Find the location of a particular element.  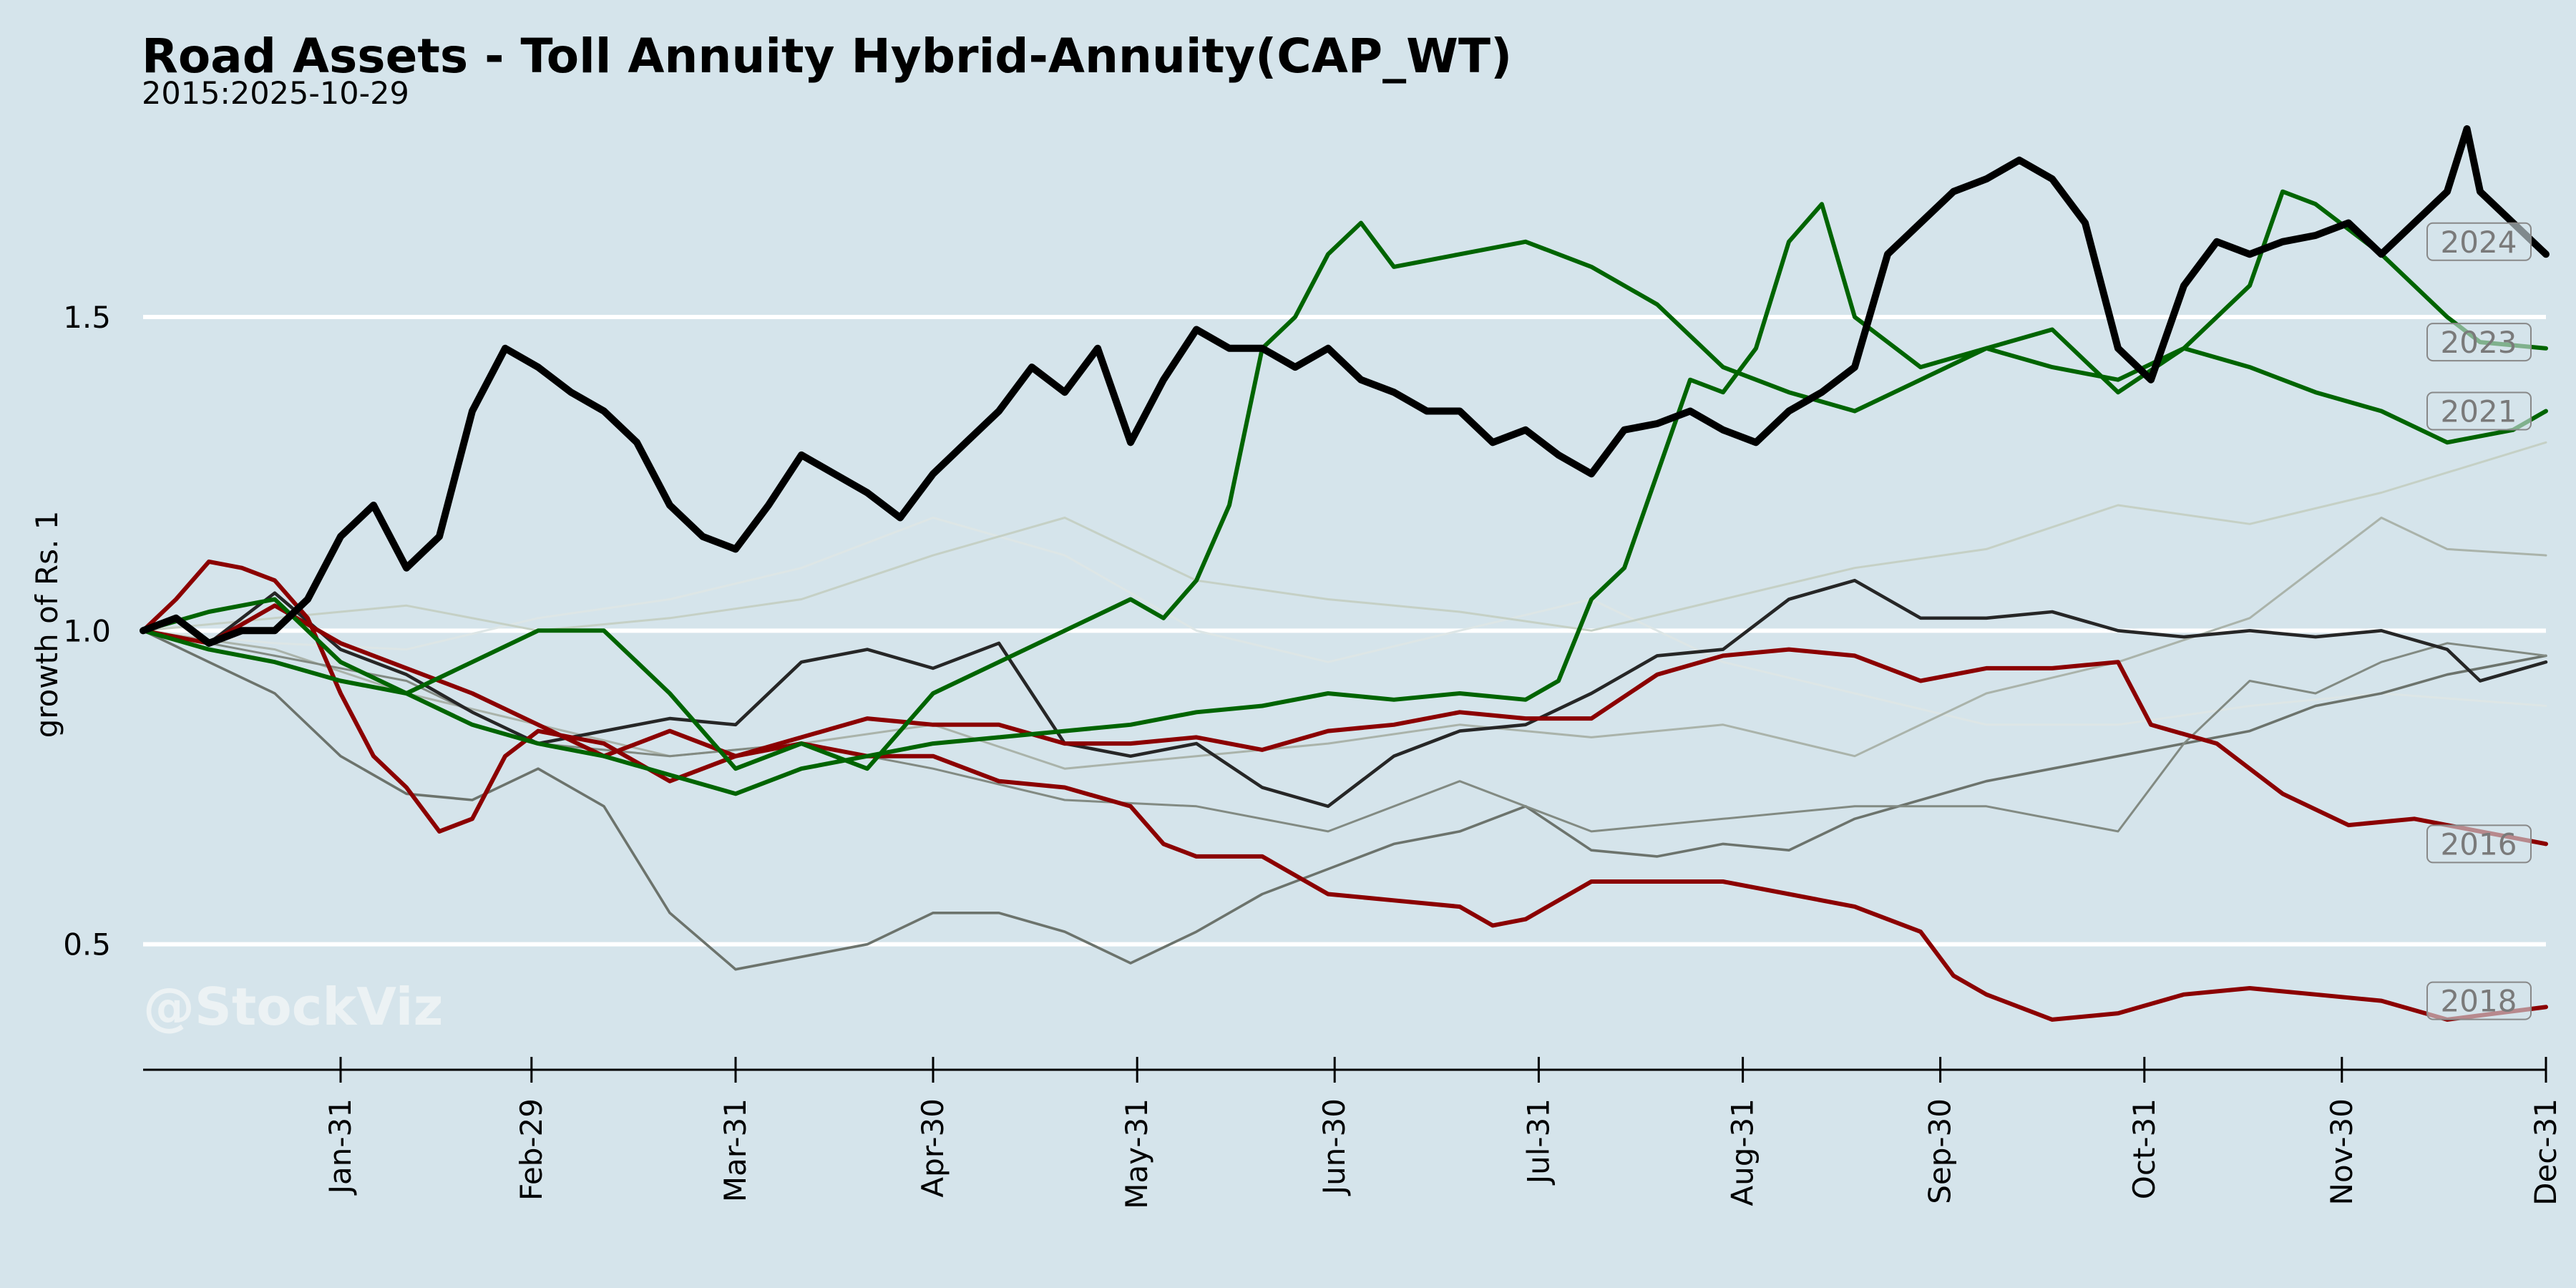

series-end-label: 2016 is located at coordinates (2479, 844).